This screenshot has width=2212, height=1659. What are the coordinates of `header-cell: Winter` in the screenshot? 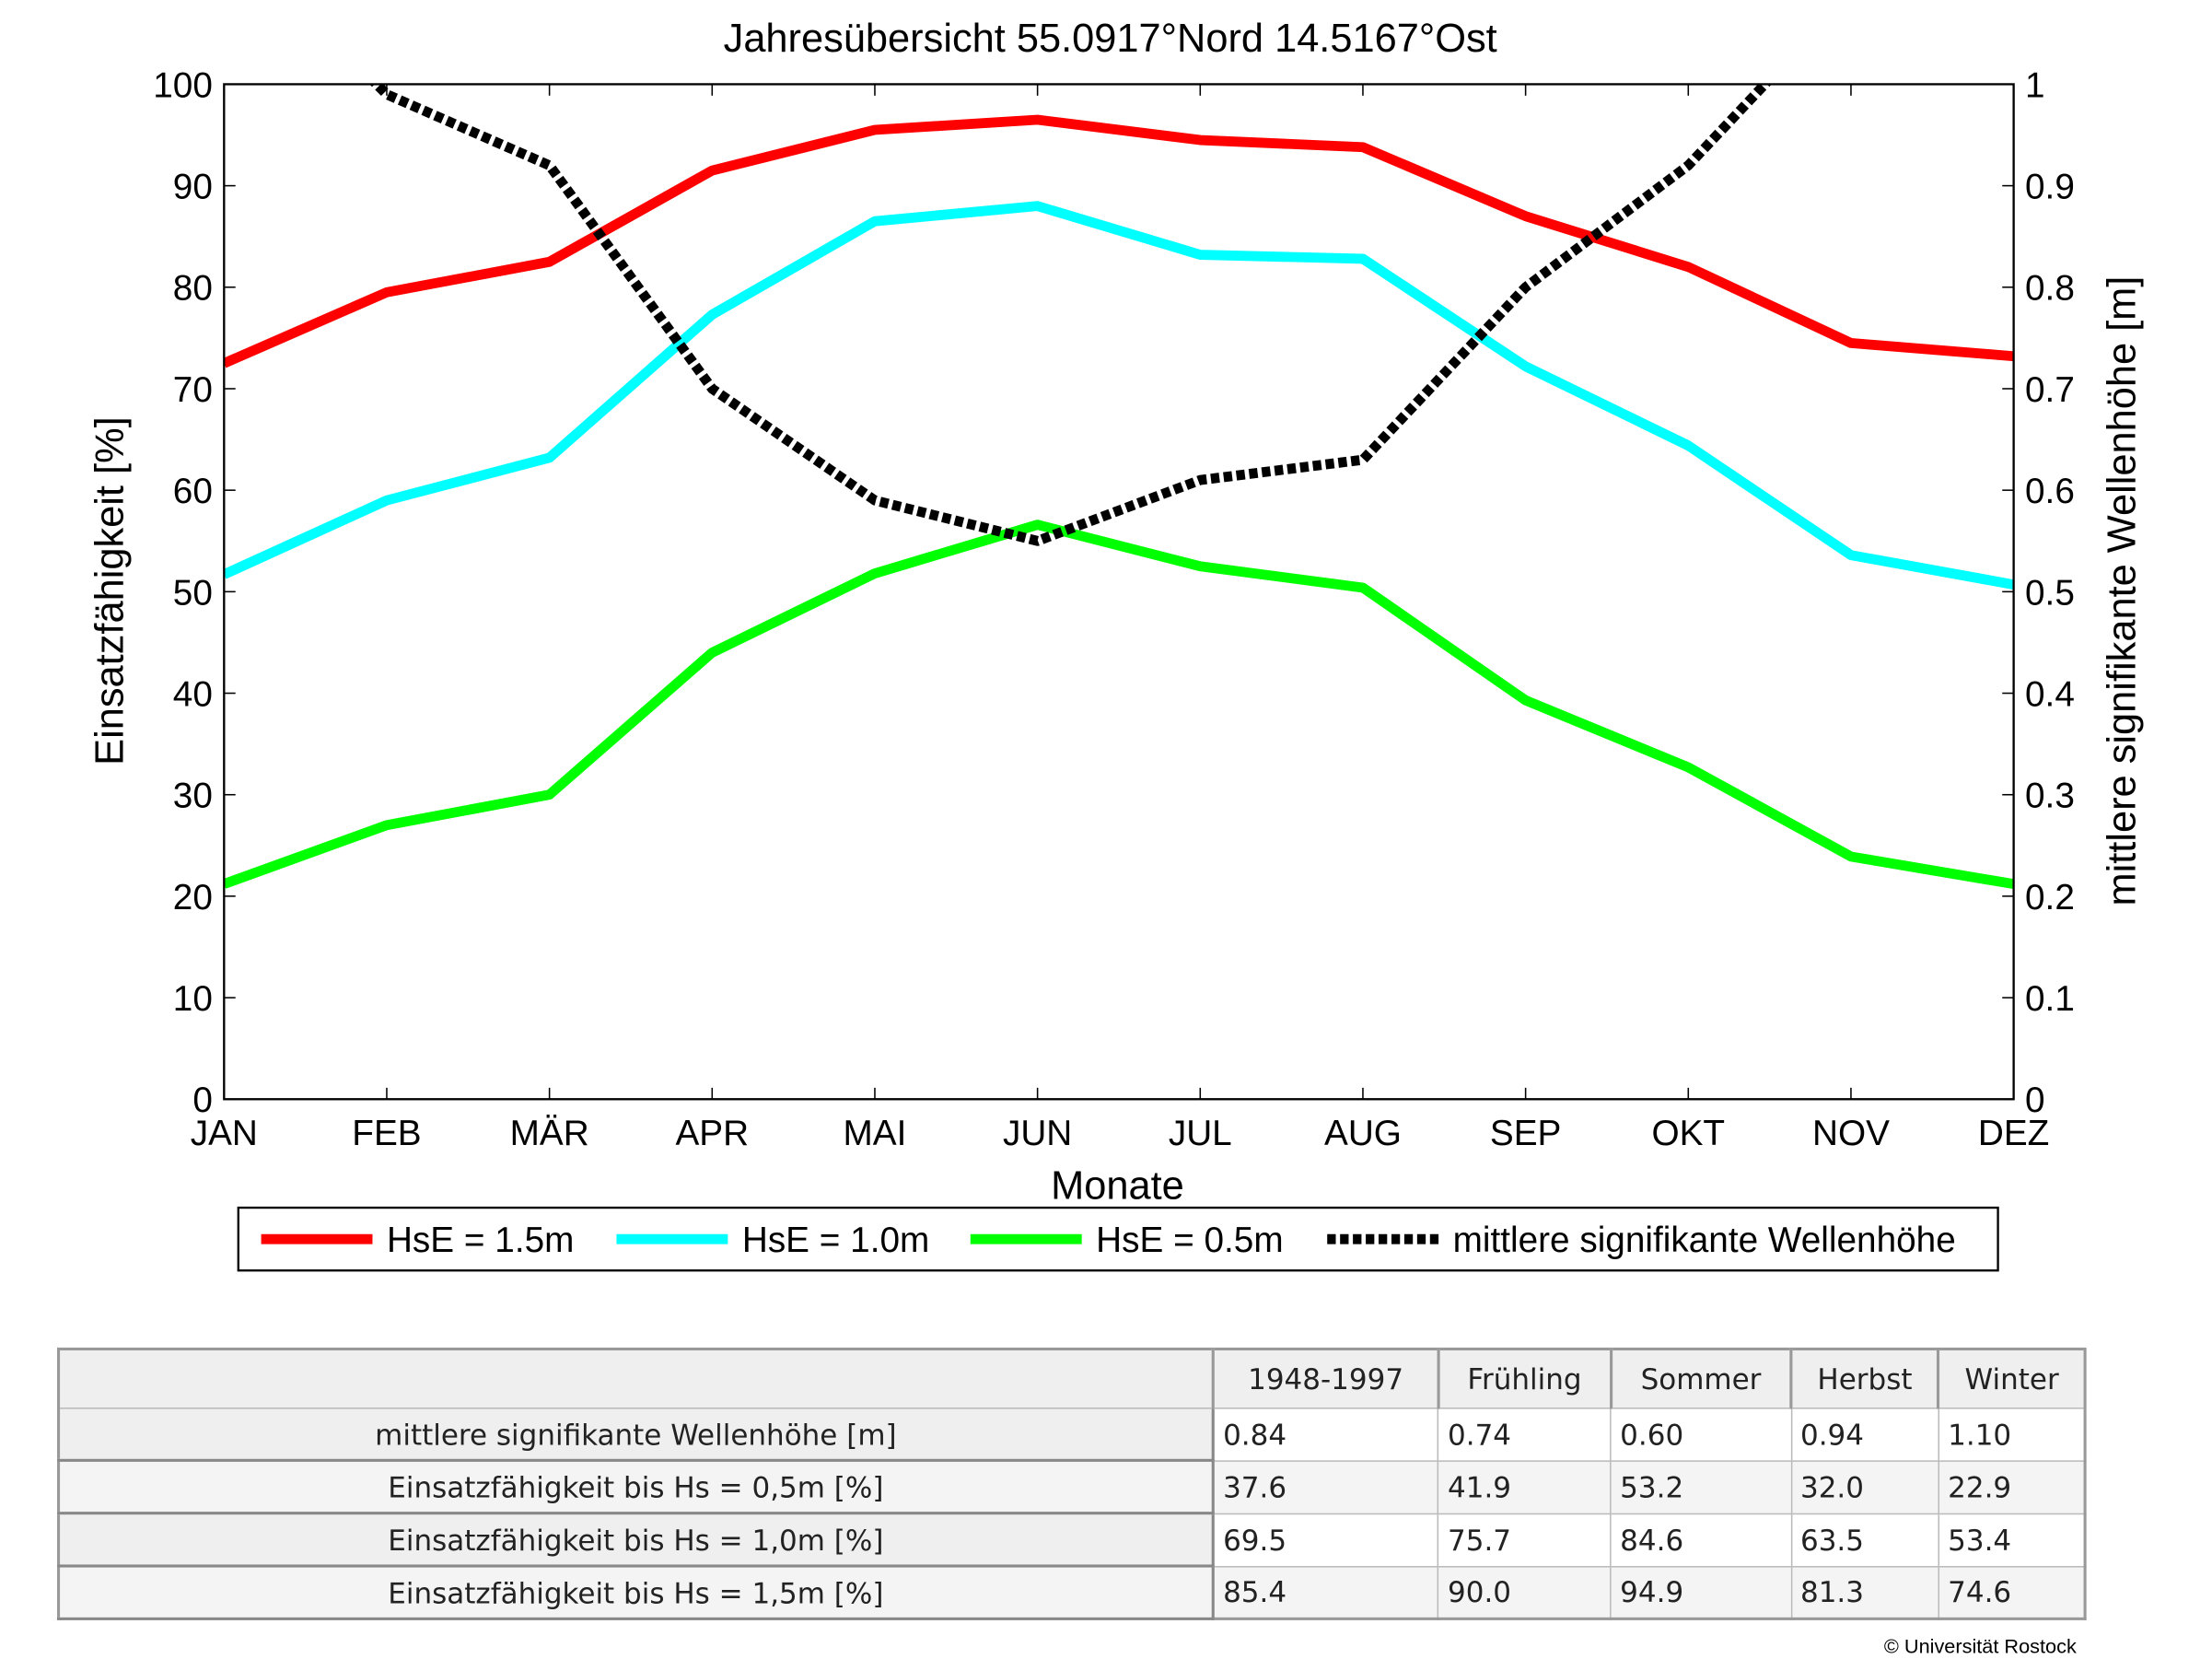 It's located at (2013, 1378).